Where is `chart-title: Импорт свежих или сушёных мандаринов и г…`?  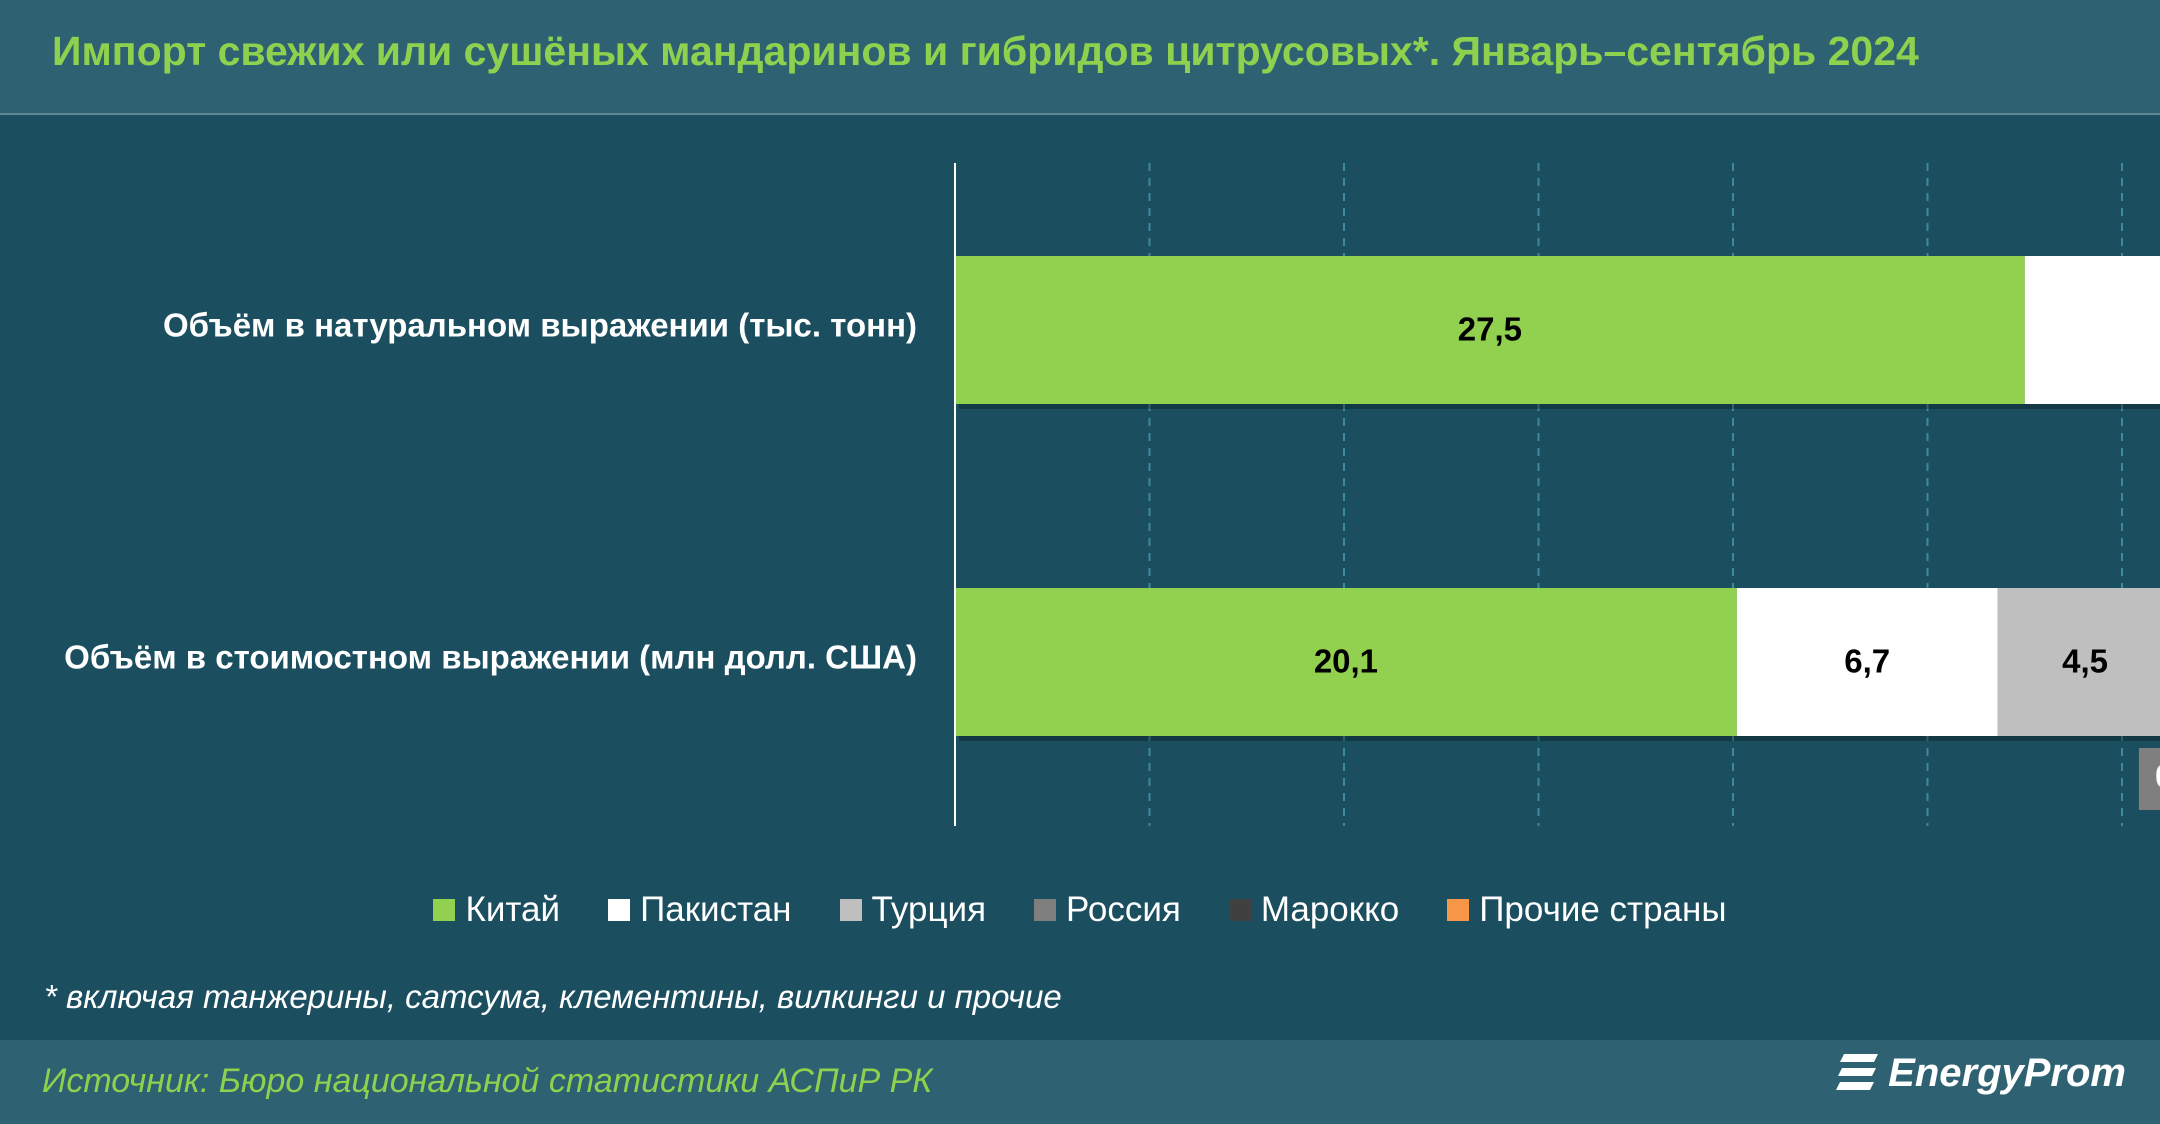
chart-title: Импорт свежих или сушёных мандаринов и г… is located at coordinates (985, 51).